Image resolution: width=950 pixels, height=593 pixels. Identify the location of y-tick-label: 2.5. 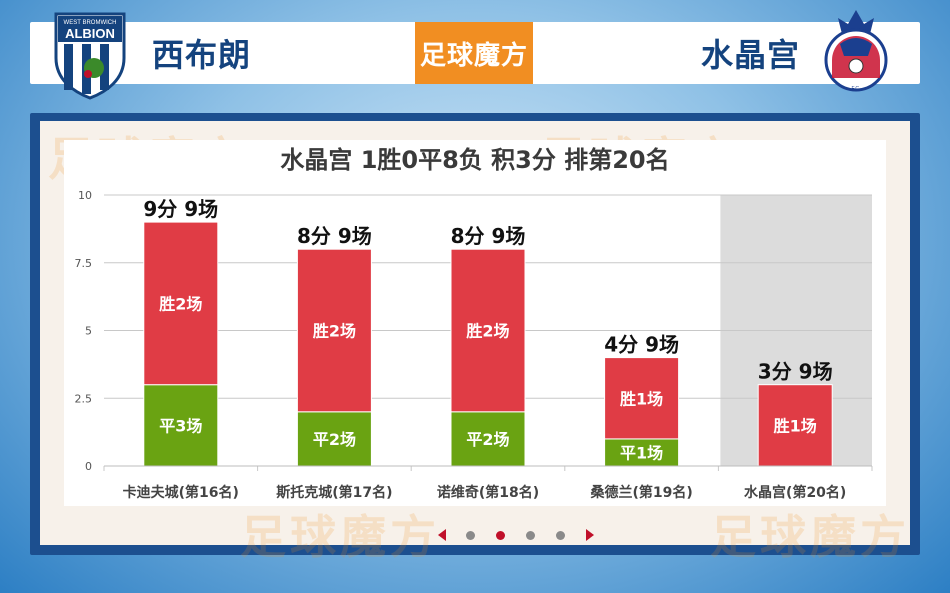
(84, 398).